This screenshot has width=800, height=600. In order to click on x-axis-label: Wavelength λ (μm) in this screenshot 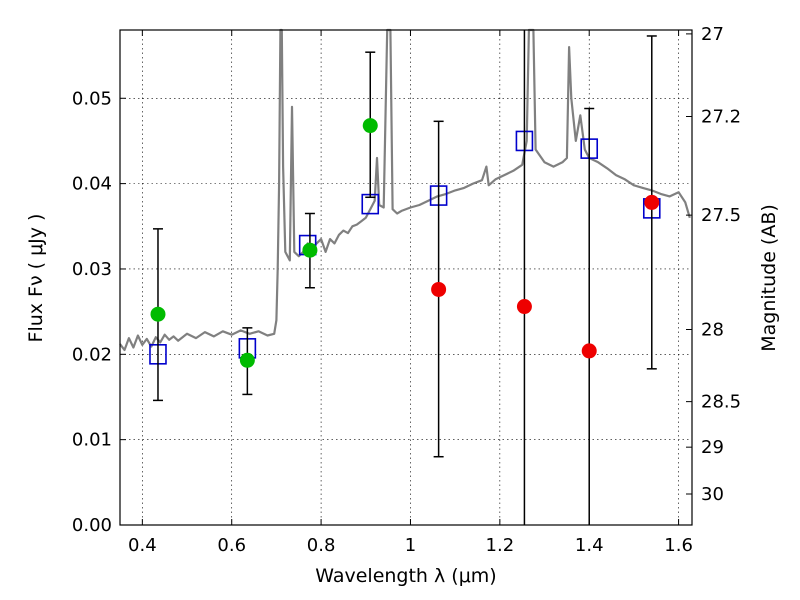, I will do `click(405, 576)`.